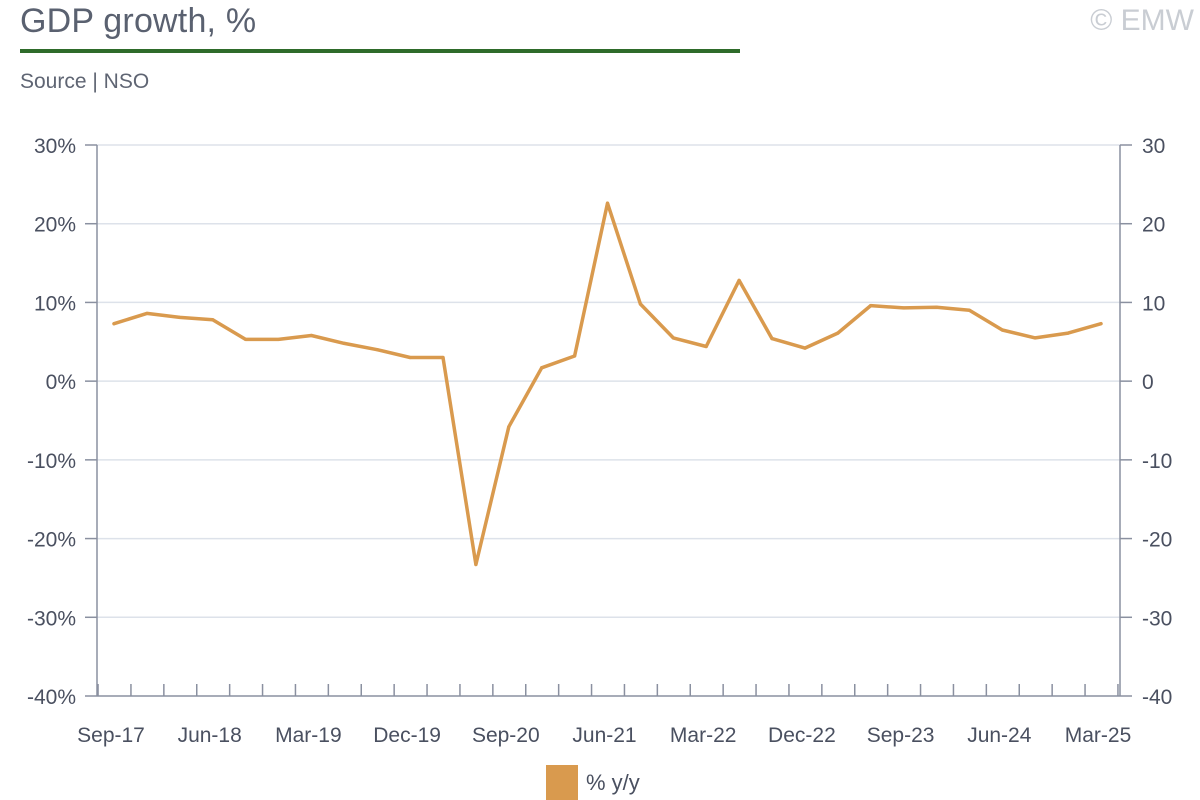 The height and width of the screenshot is (800, 1200). What do you see at coordinates (407, 735) in the screenshot?
I see `x-tick-label: Dec-19` at bounding box center [407, 735].